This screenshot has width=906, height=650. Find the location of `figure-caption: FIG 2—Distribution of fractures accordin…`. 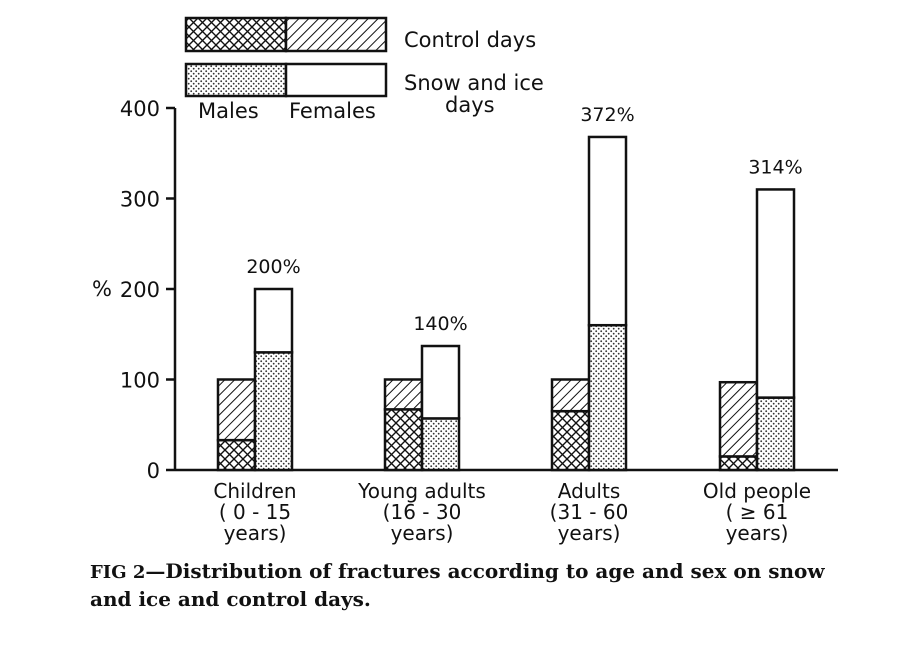

figure-caption: FIG 2—Distribution of fractures accordin… is located at coordinates (470, 585).